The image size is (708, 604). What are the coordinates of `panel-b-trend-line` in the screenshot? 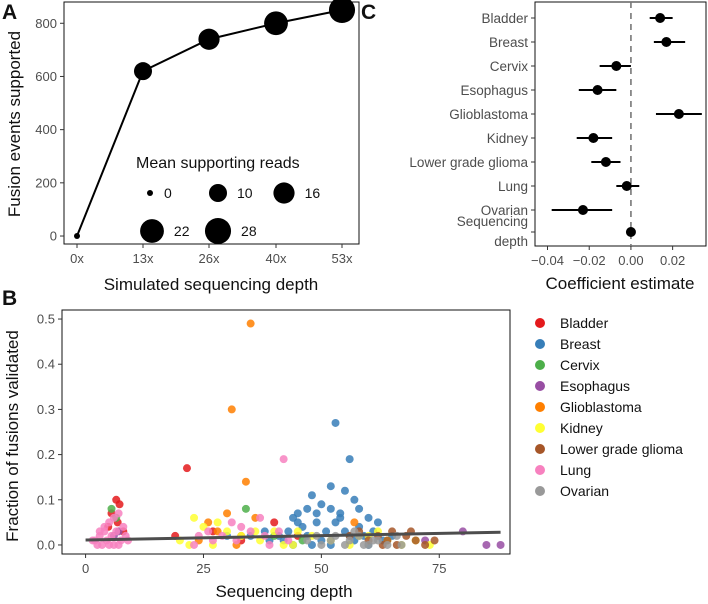 It's located at (293, 536).